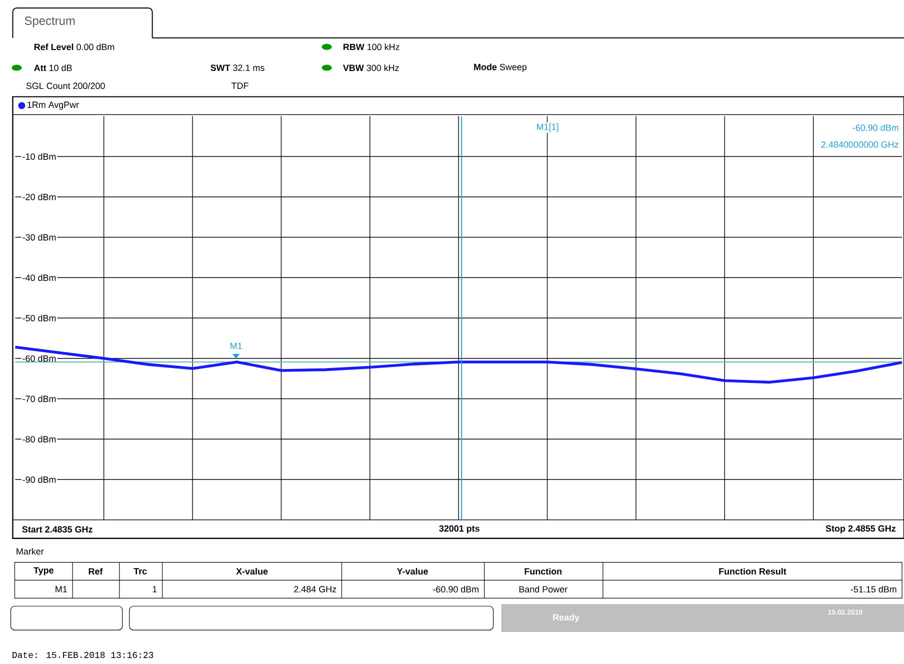 This screenshot has height=664, width=904. What do you see at coordinates (412, 571) in the screenshot?
I see `text: Y-value` at bounding box center [412, 571].